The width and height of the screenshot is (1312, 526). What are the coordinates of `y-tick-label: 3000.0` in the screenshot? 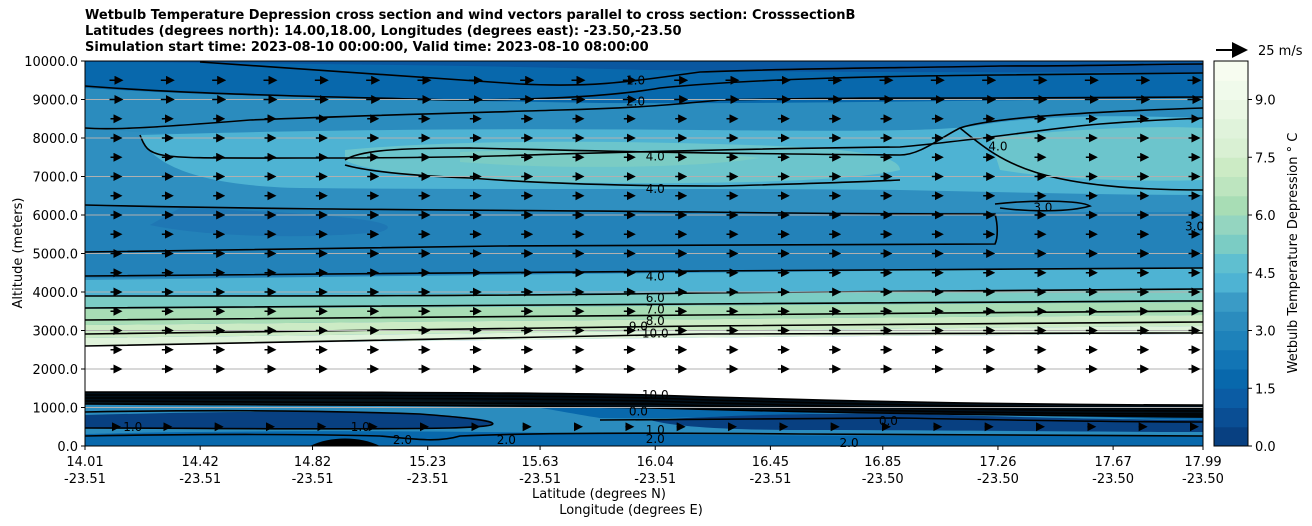 It's located at (56, 332).